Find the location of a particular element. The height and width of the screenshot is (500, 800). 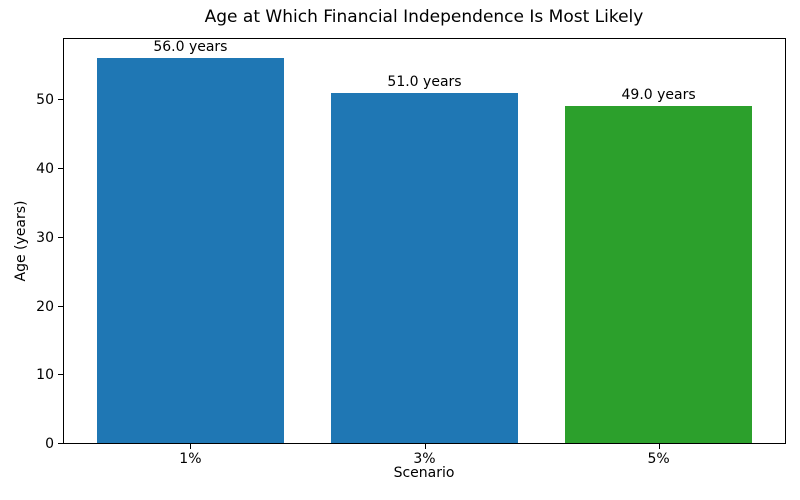

y-tick-label: 30 is located at coordinates (45, 237).